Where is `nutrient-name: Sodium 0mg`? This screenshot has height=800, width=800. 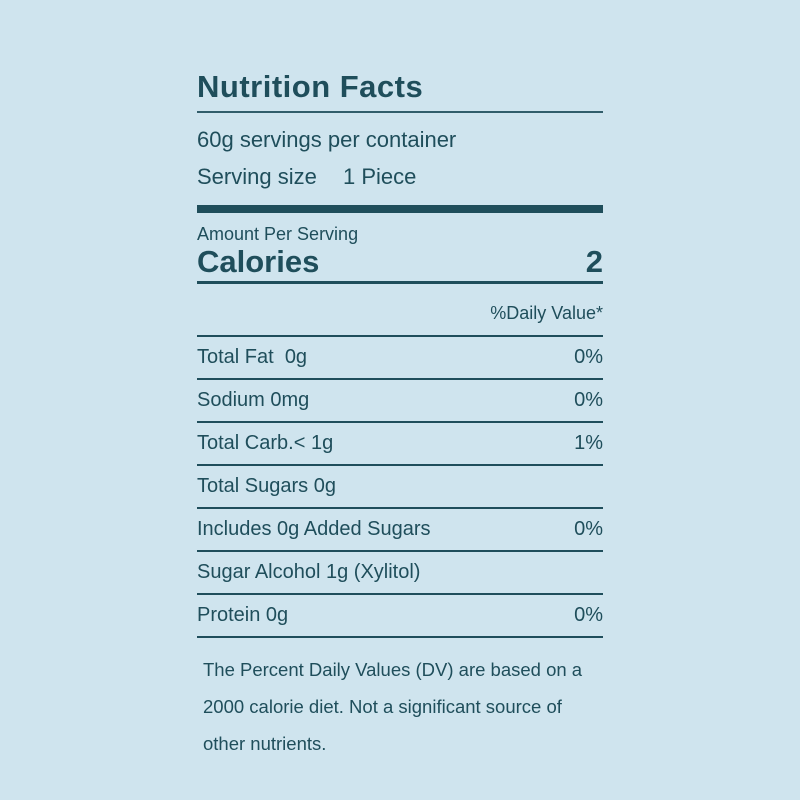 nutrient-name: Sodium 0mg is located at coordinates (253, 400).